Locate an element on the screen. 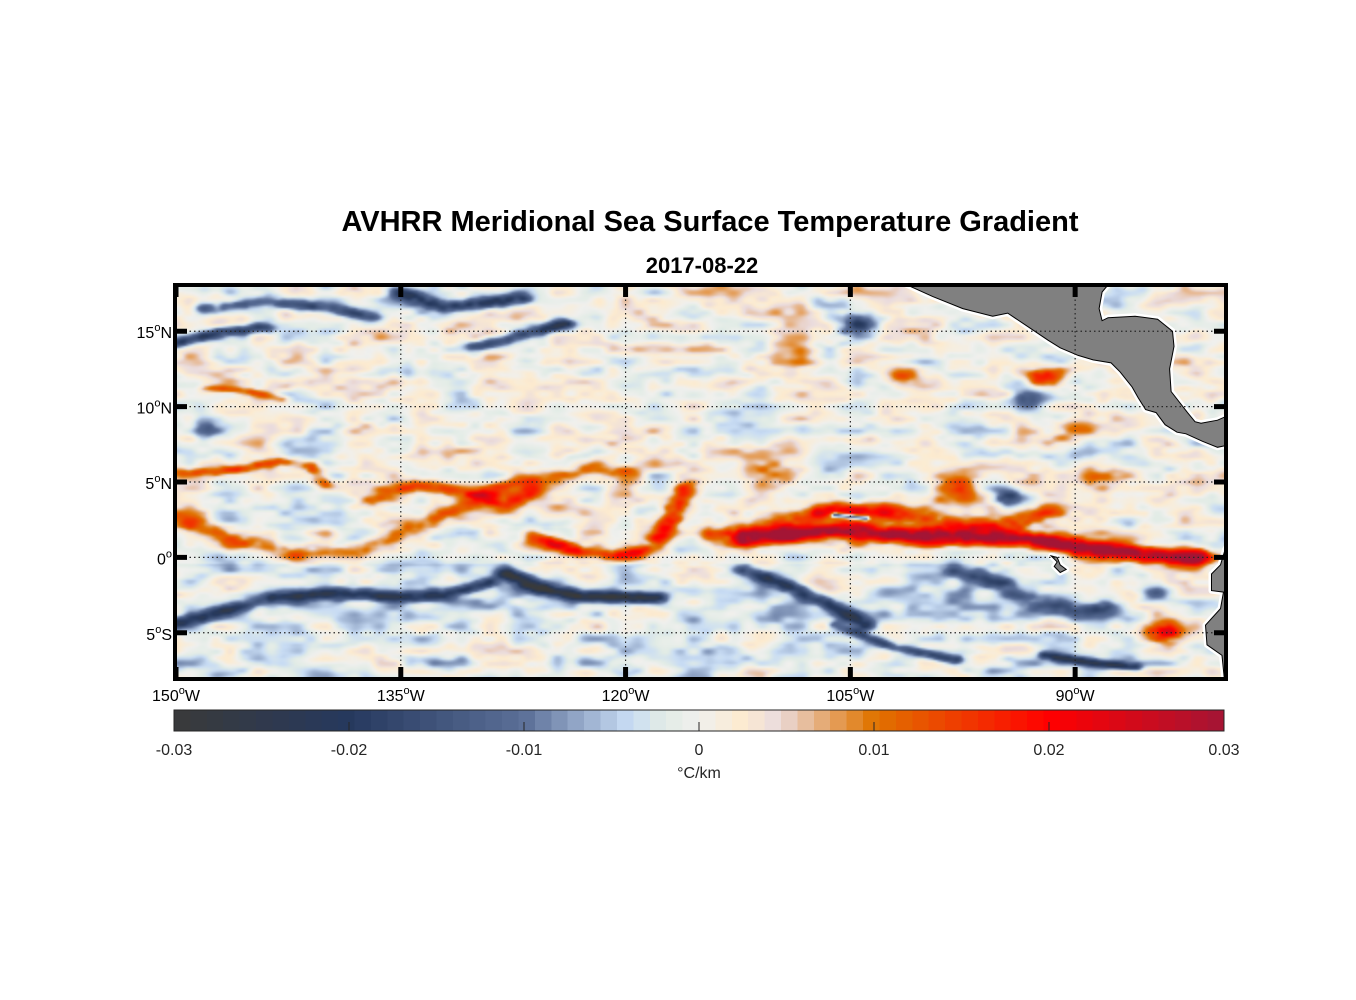 This screenshot has width=1356, height=1000. colorbar: -0.03 -0.02 -0.01 0 0.01 0.02 0.03 °C/km is located at coordinates (698, 745).